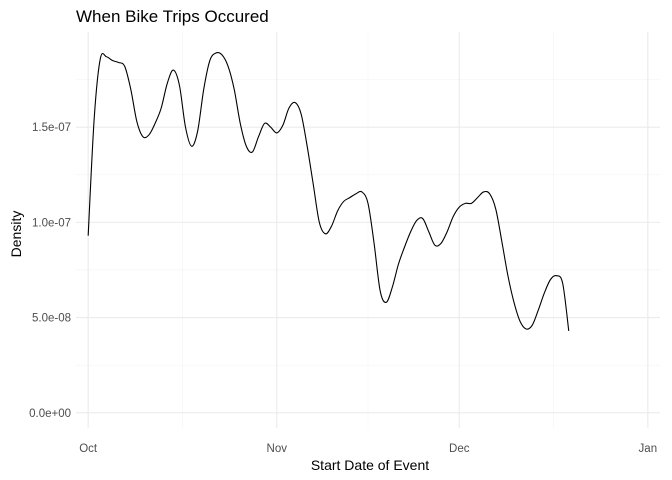 This screenshot has width=672, height=480. I want to click on y-tick-label: 0.0e+00, so click(50, 414).